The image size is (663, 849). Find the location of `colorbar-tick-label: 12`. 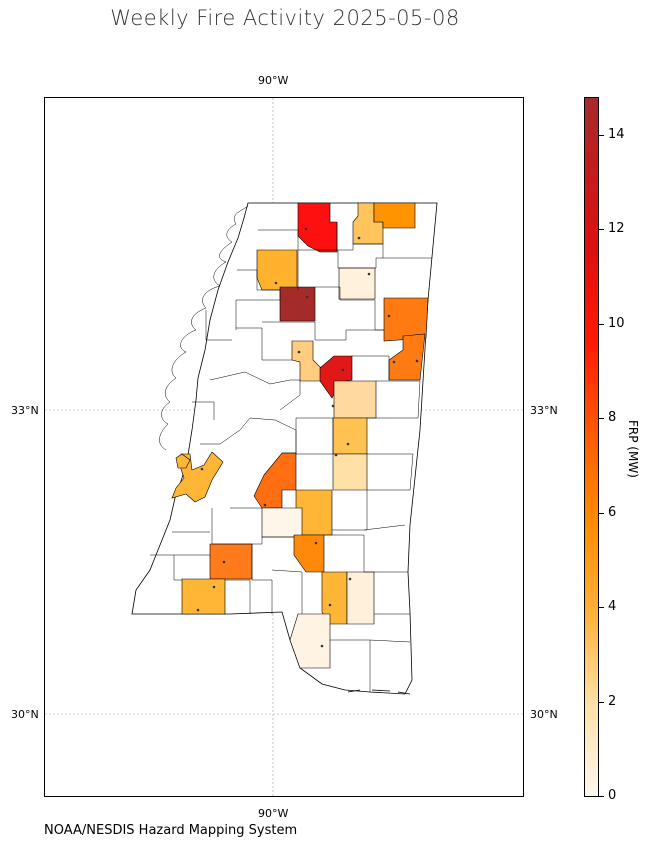

colorbar-tick-label: 12 is located at coordinates (616, 229).